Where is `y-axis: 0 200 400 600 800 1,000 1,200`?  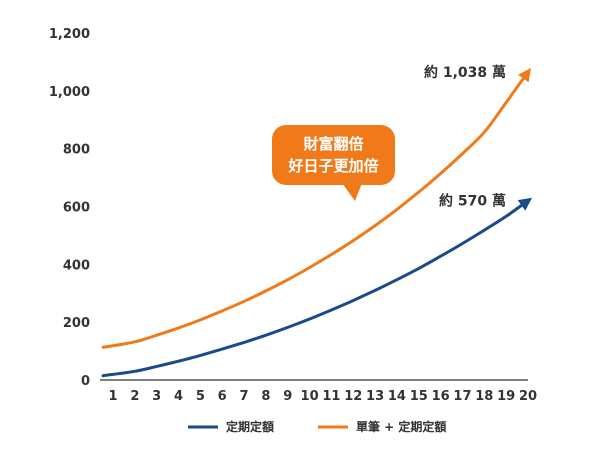 y-axis: 0 200 400 600 800 1,000 1,200 is located at coordinates (69, 208).